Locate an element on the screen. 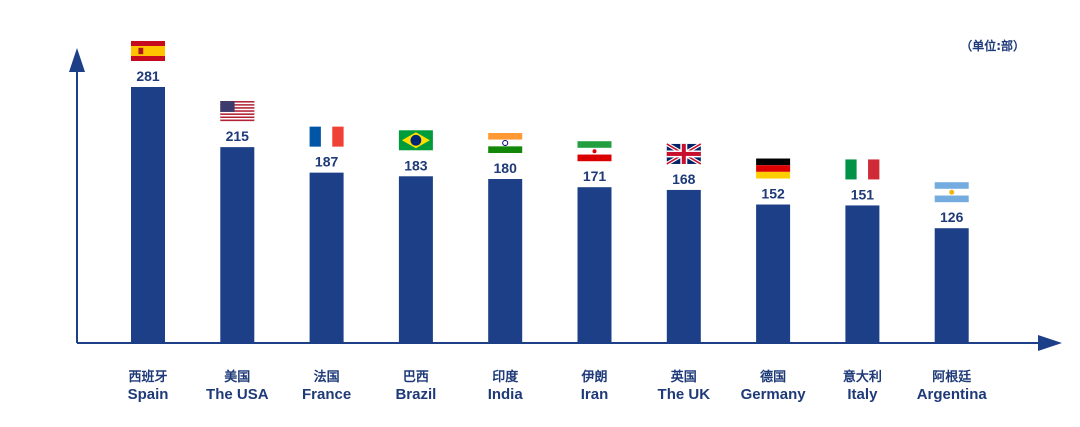  category-label-zh: 印度 is located at coordinates (505, 377).